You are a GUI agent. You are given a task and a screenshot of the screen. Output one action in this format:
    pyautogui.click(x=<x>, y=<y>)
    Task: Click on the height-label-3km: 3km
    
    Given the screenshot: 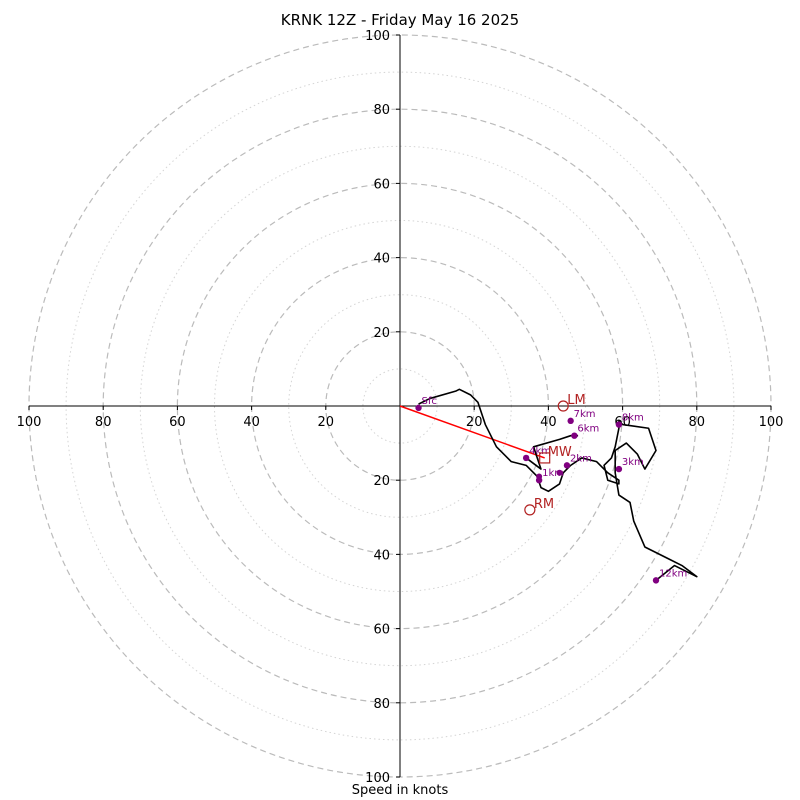 What is the action you would take?
    pyautogui.click(x=633, y=462)
    